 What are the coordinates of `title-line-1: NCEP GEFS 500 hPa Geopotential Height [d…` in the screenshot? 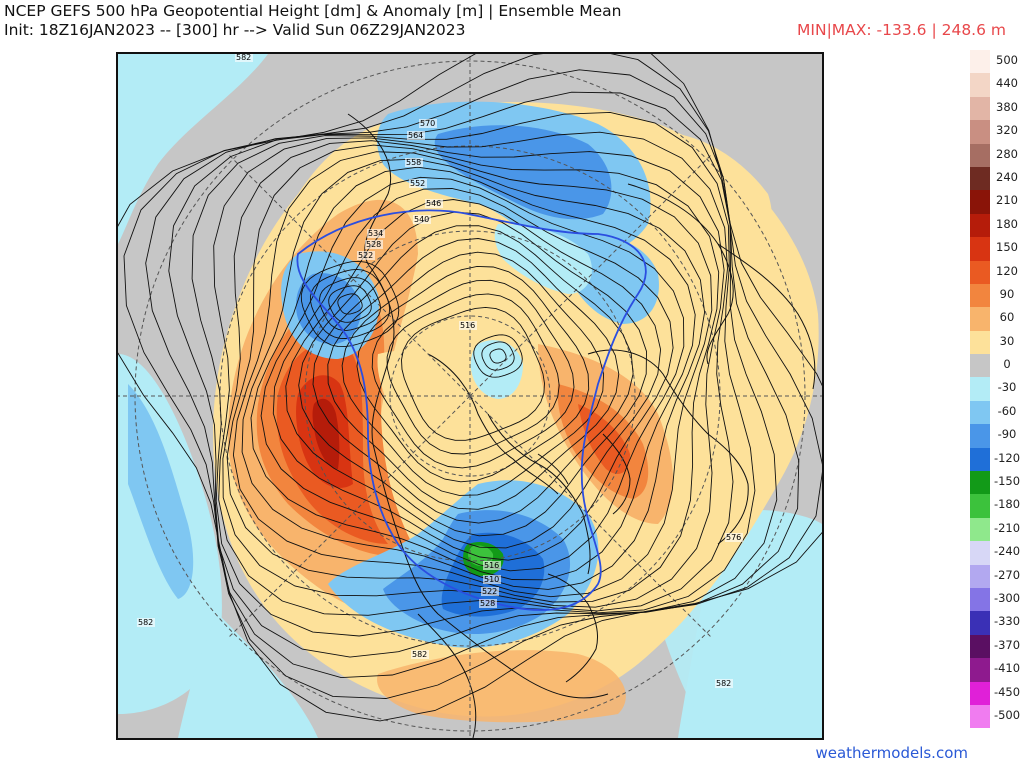 It's located at (313, 11).